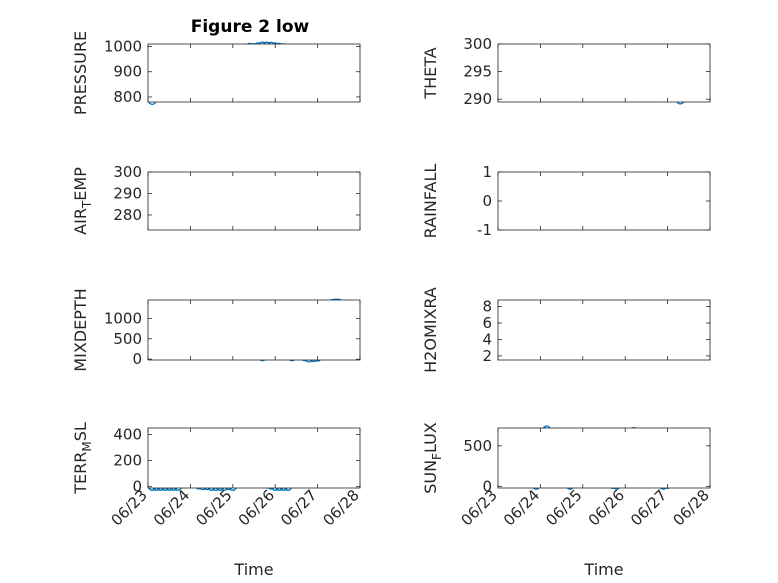 This screenshot has height=583, width=778. I want to click on subplot-rainfall: -1 0 1 RAINFALL, so click(566, 201).